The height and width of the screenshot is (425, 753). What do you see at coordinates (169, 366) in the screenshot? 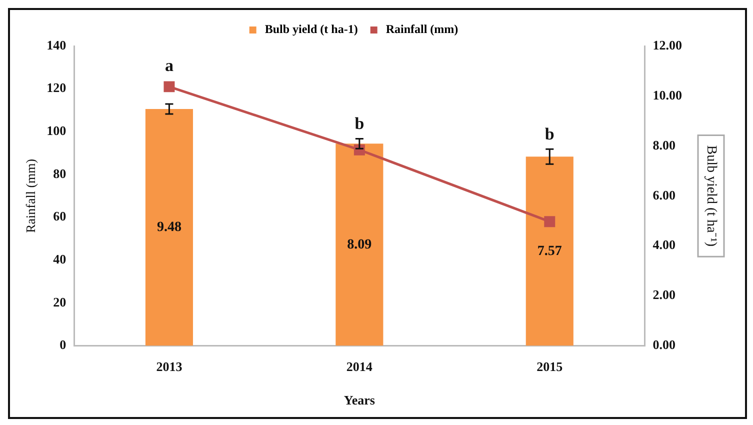
I see `x-tick-label: 2013` at bounding box center [169, 366].